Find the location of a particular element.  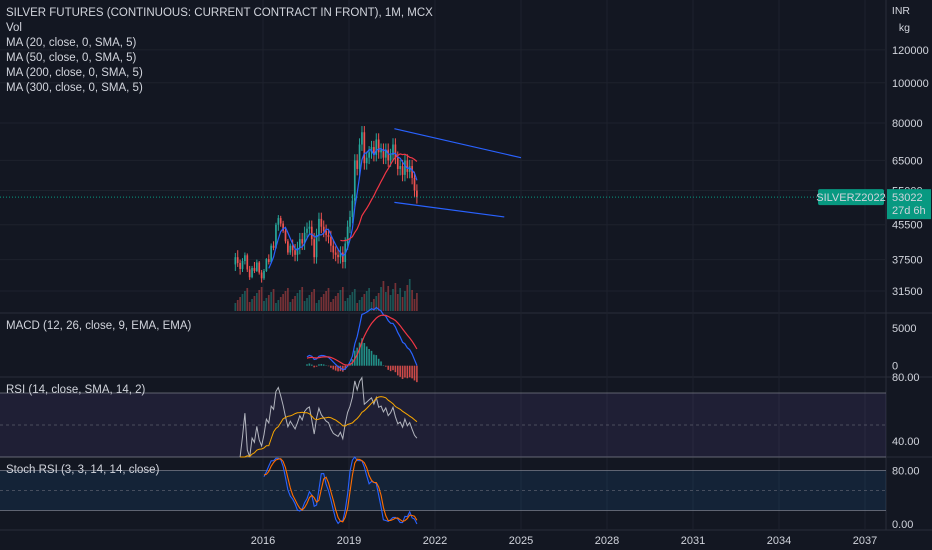

study-vol: Vol is located at coordinates (14, 28).